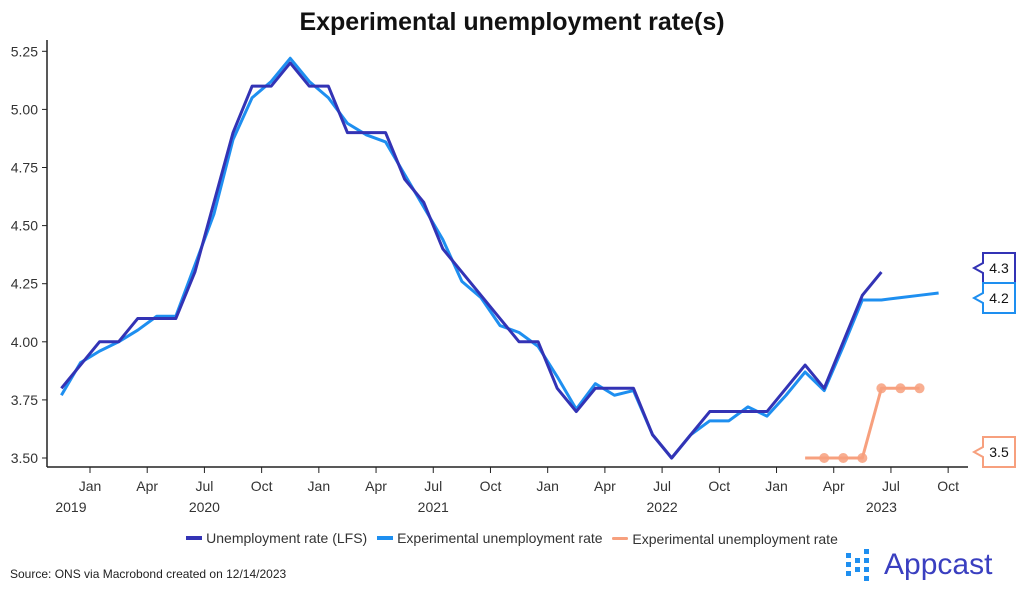  What do you see at coordinates (24, 226) in the screenshot?
I see `y-tick-label: 4.50` at bounding box center [24, 226].